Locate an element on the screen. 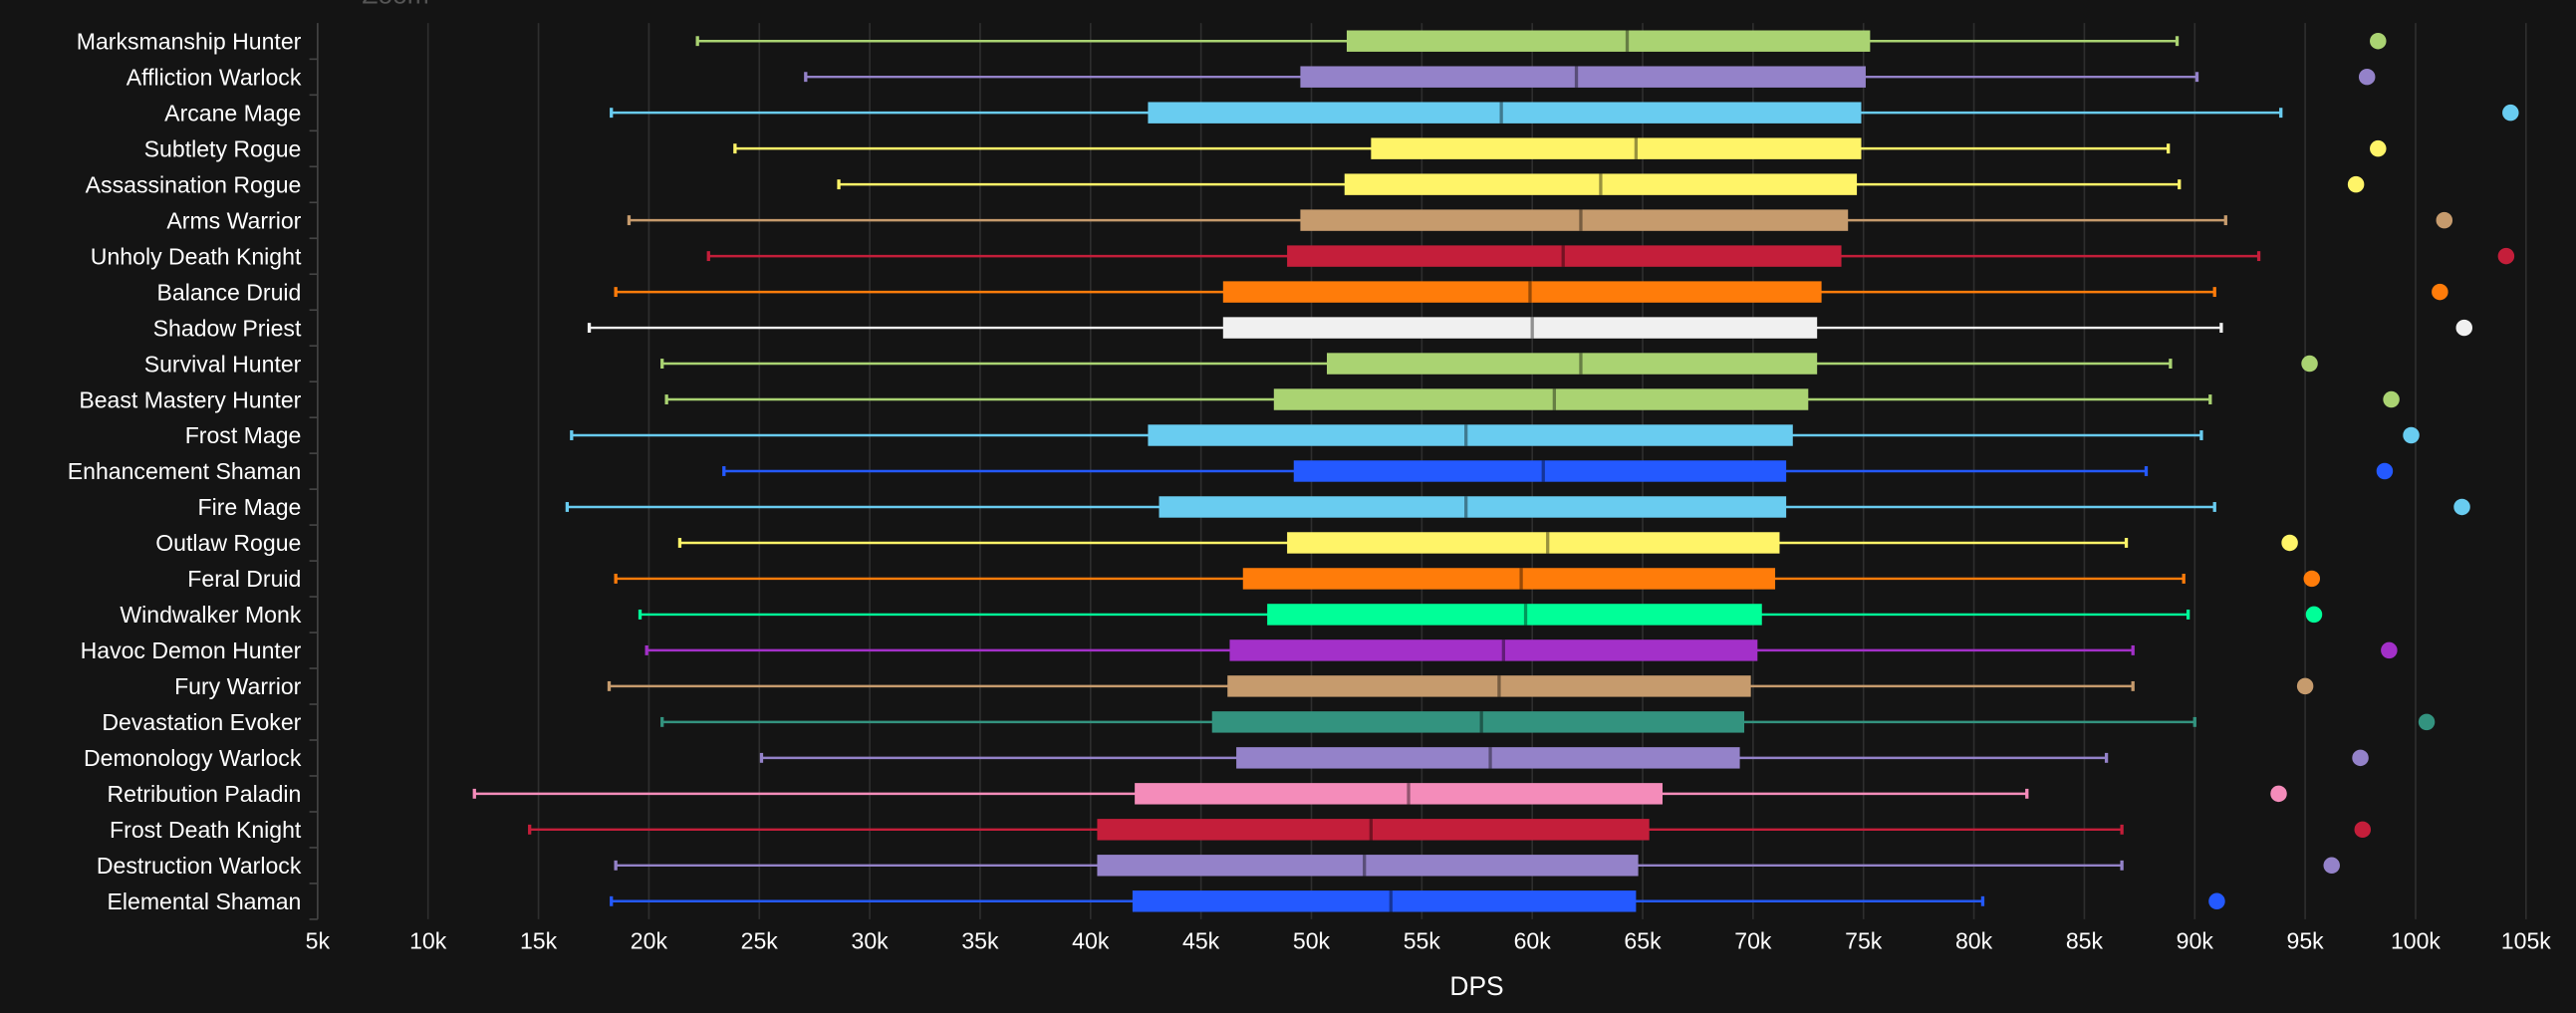  x-tick-label: 80k is located at coordinates (1974, 941).